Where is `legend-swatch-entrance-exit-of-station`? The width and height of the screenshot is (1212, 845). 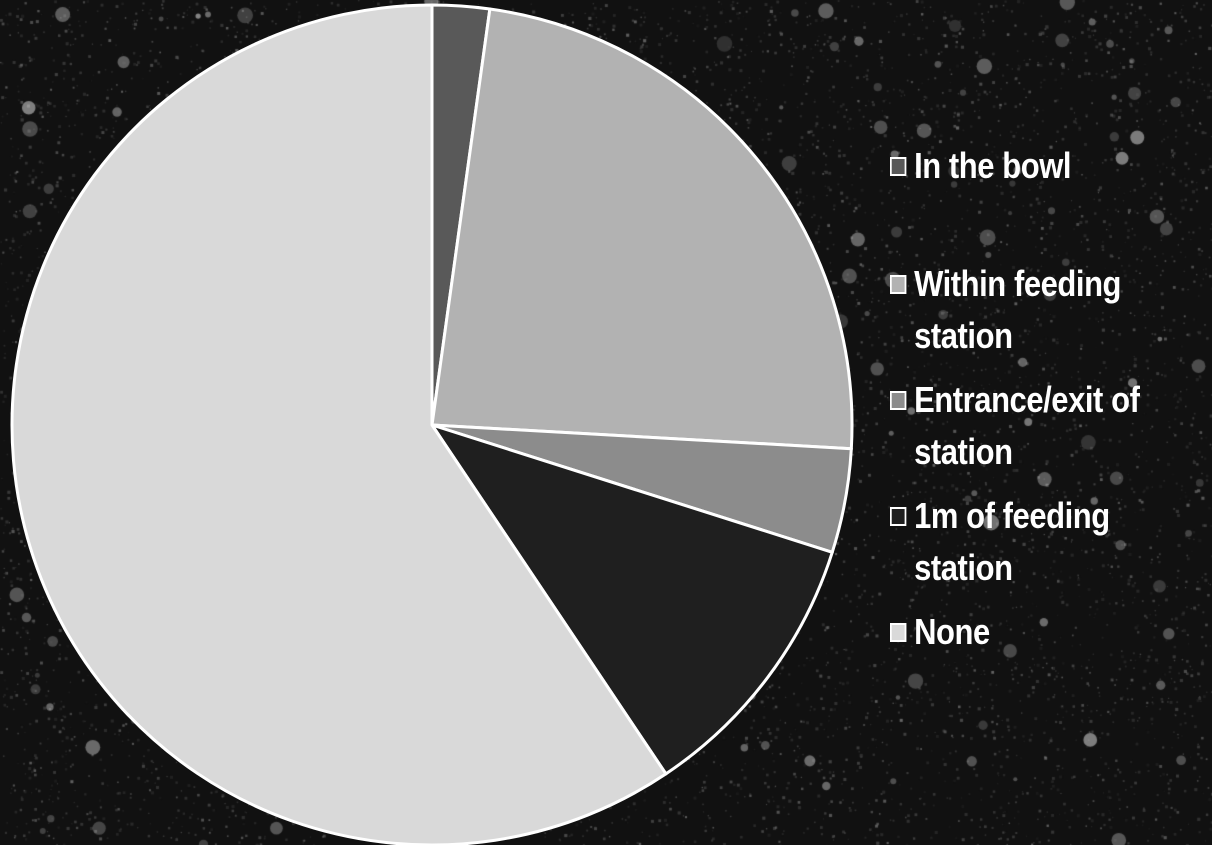
legend-swatch-entrance-exit-of-station is located at coordinates (898, 400).